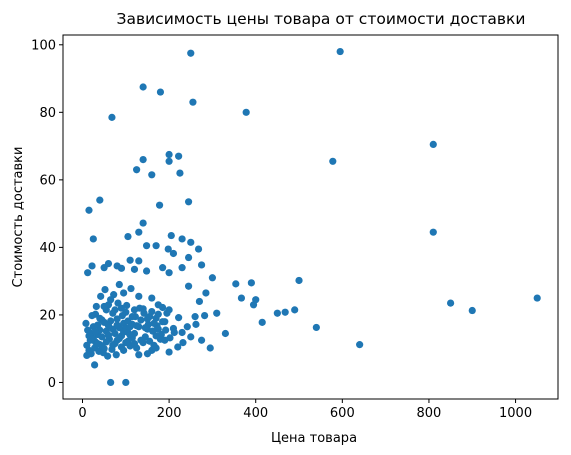 The width and height of the screenshot is (571, 455). Describe the element at coordinates (18, 217) in the screenshot. I see `y-axis-label: Стоимость доставки` at that location.